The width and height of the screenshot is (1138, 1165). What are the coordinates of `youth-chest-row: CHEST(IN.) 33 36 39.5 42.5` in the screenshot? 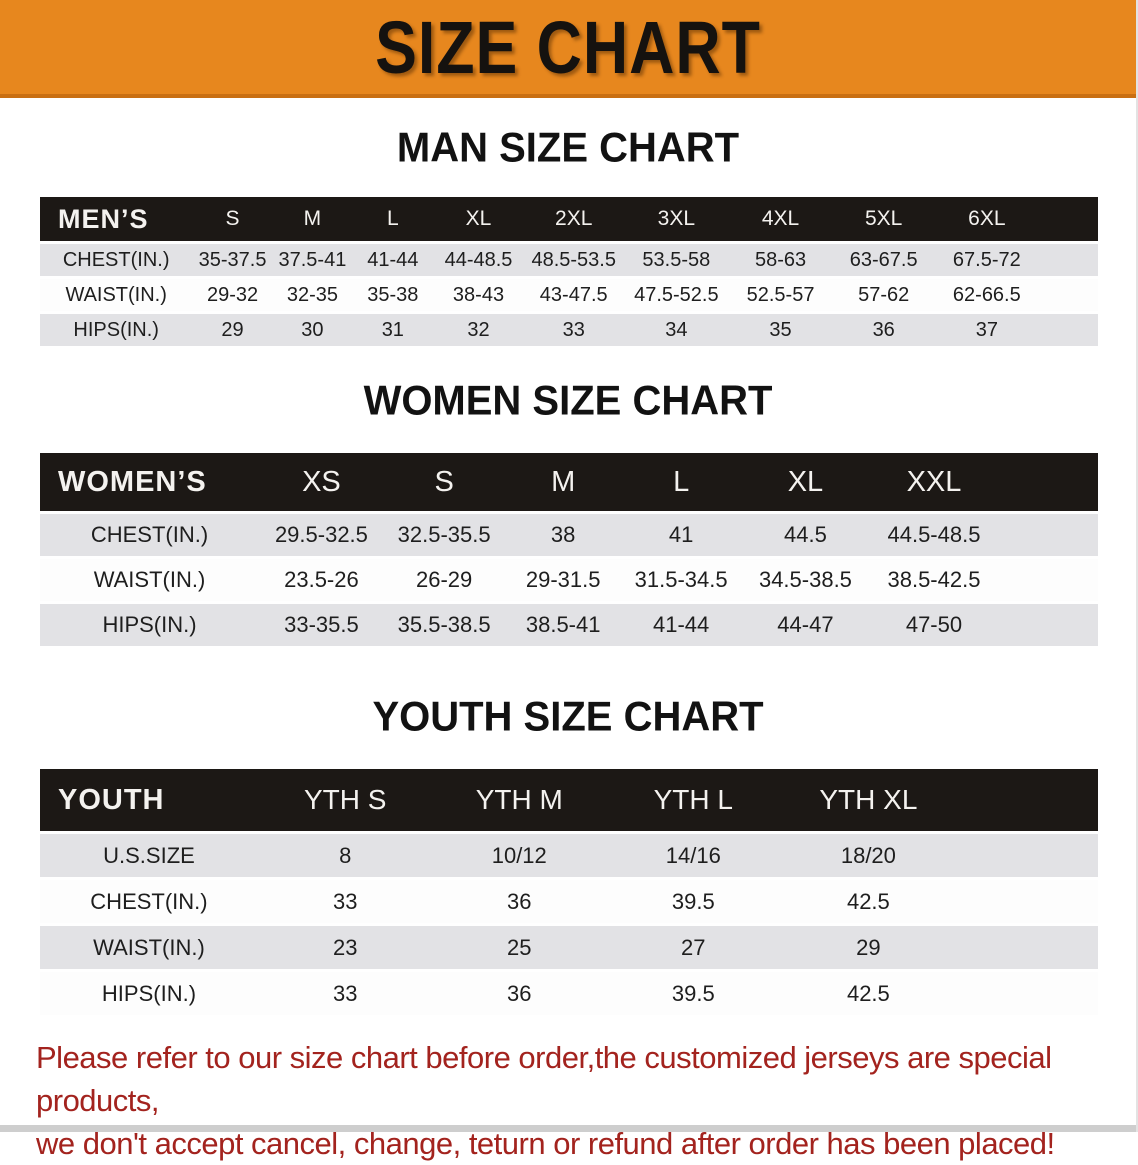 It's located at (569, 901).